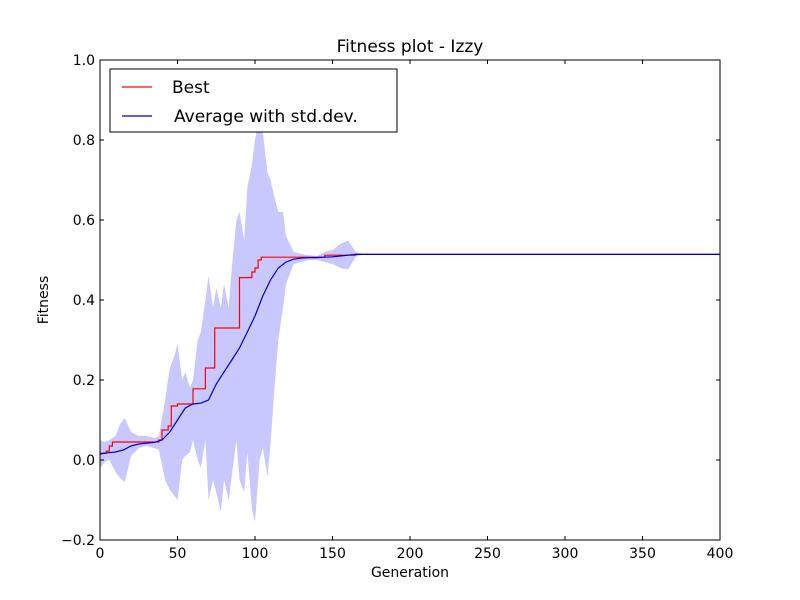 The width and height of the screenshot is (800, 600). Describe the element at coordinates (84, 221) in the screenshot. I see `y-tick-label: 0.6` at that location.